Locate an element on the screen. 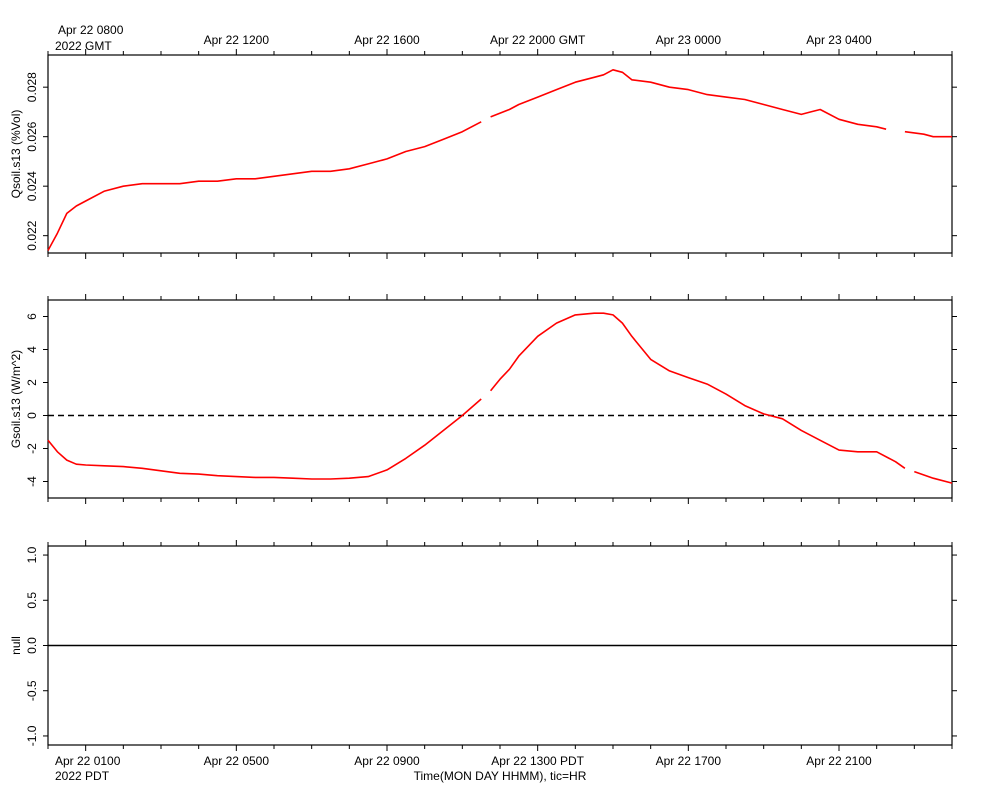  top-axis-year-label: 2022 GMT is located at coordinates (83, 46).